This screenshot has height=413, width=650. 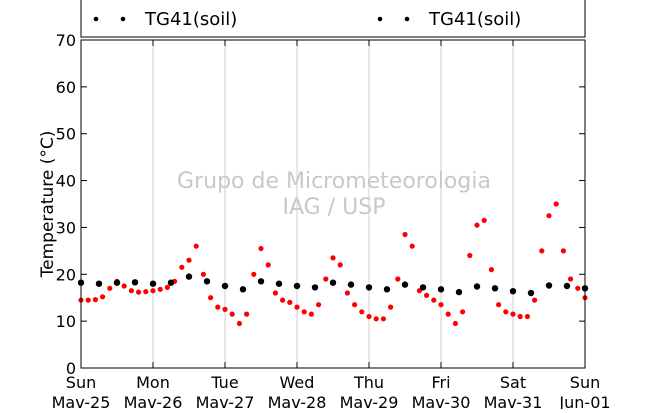 What do you see at coordinates (334, 207) in the screenshot?
I see `watermark-line: IAG / USP` at bounding box center [334, 207].